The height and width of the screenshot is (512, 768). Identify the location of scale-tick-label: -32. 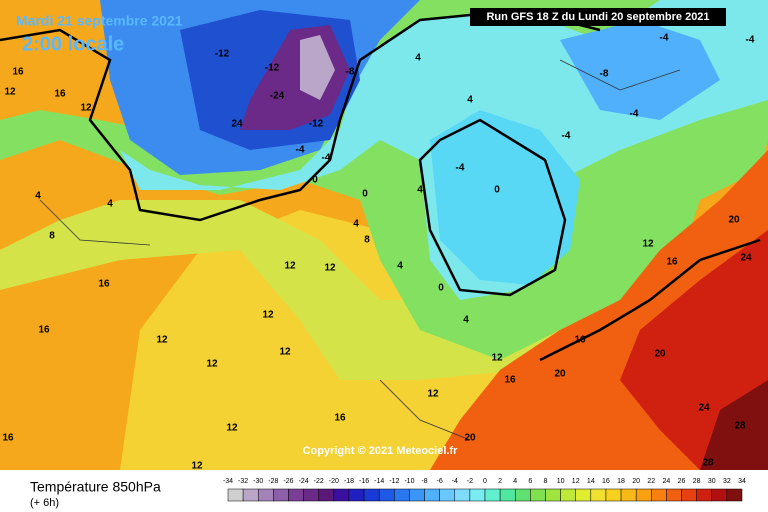
(243, 481).